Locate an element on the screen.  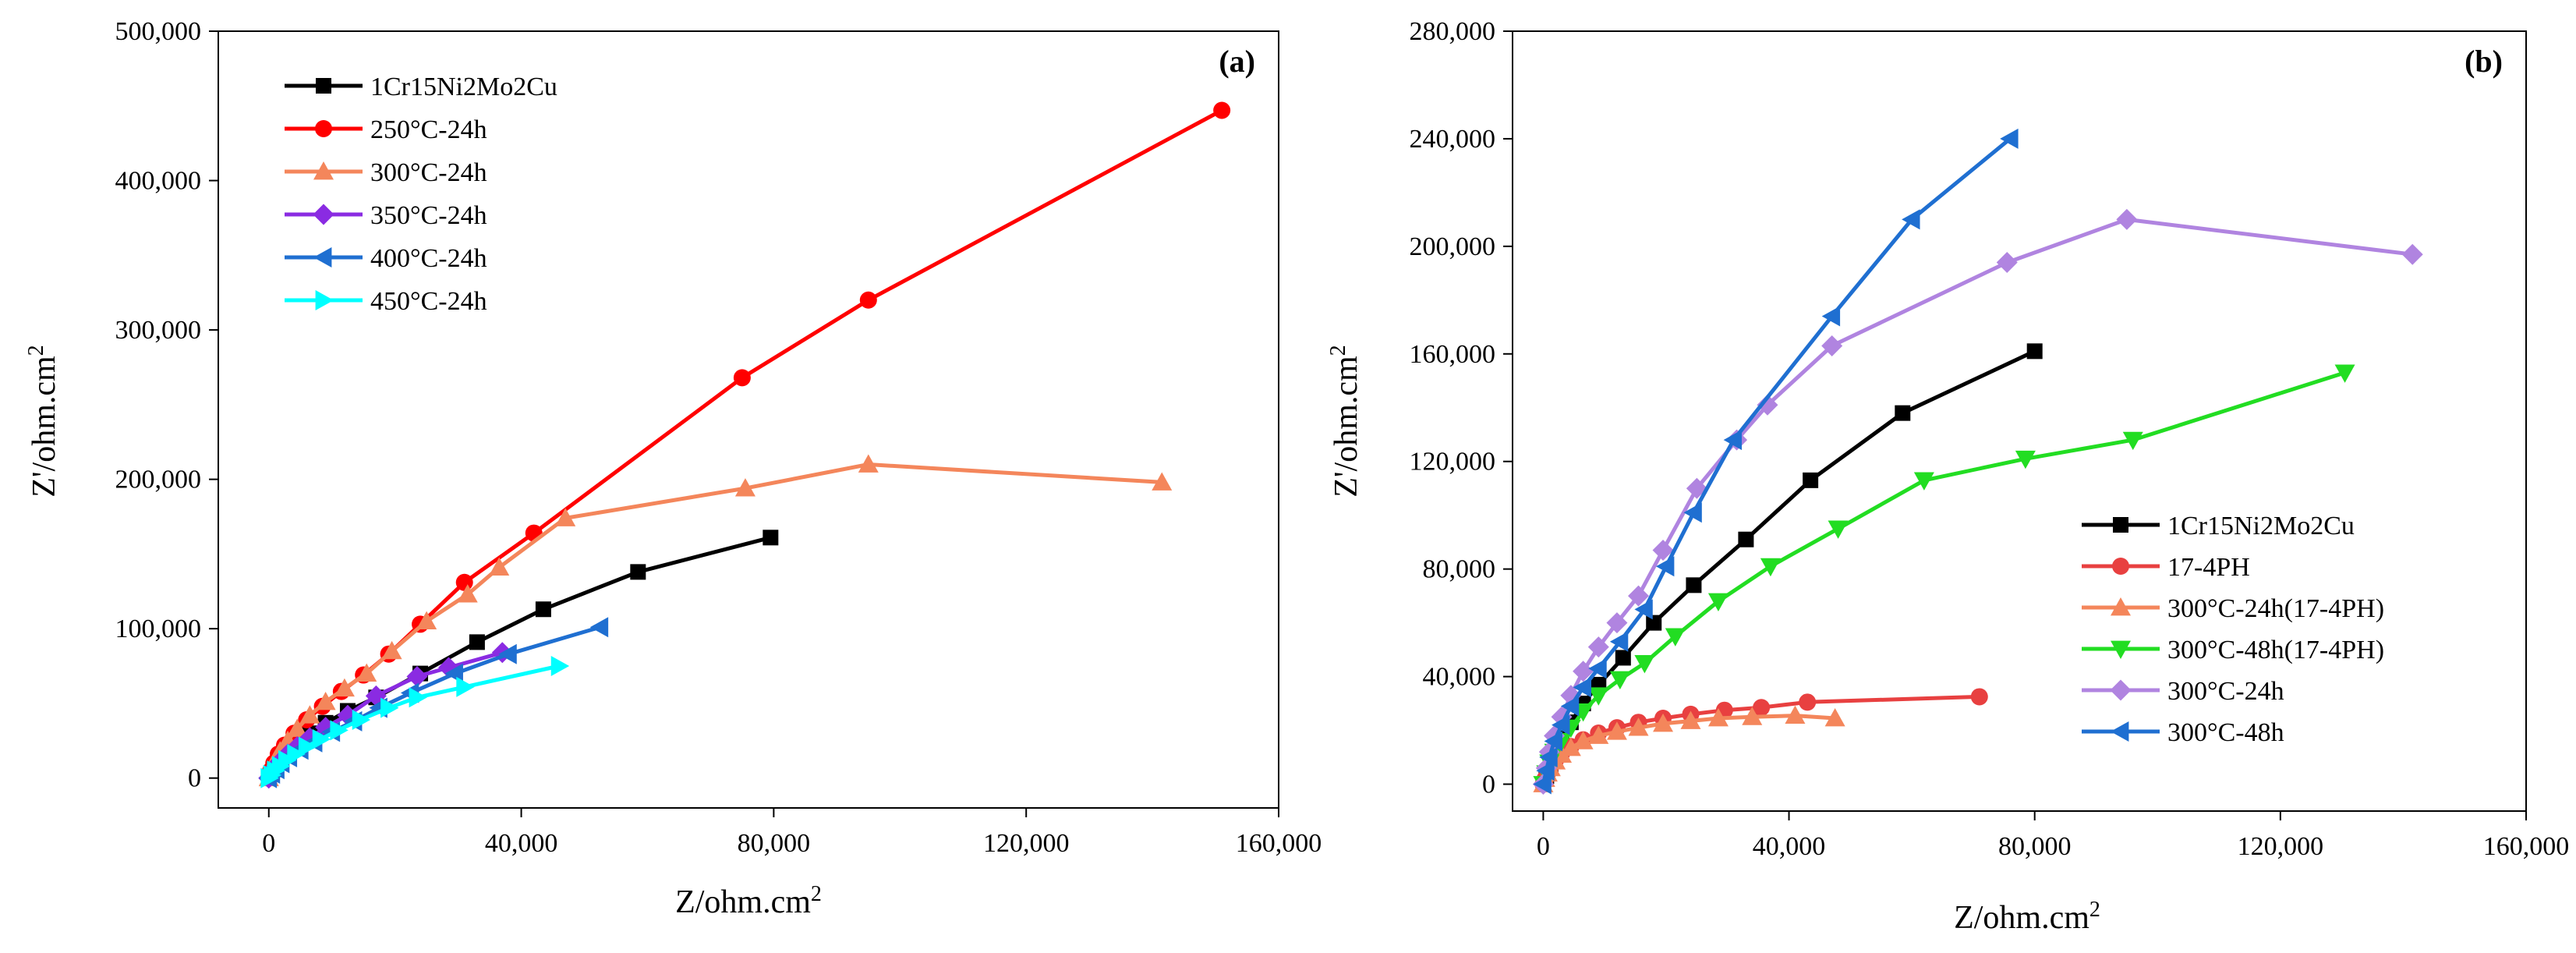
x-tick-label: 120,000 is located at coordinates (2281, 846).